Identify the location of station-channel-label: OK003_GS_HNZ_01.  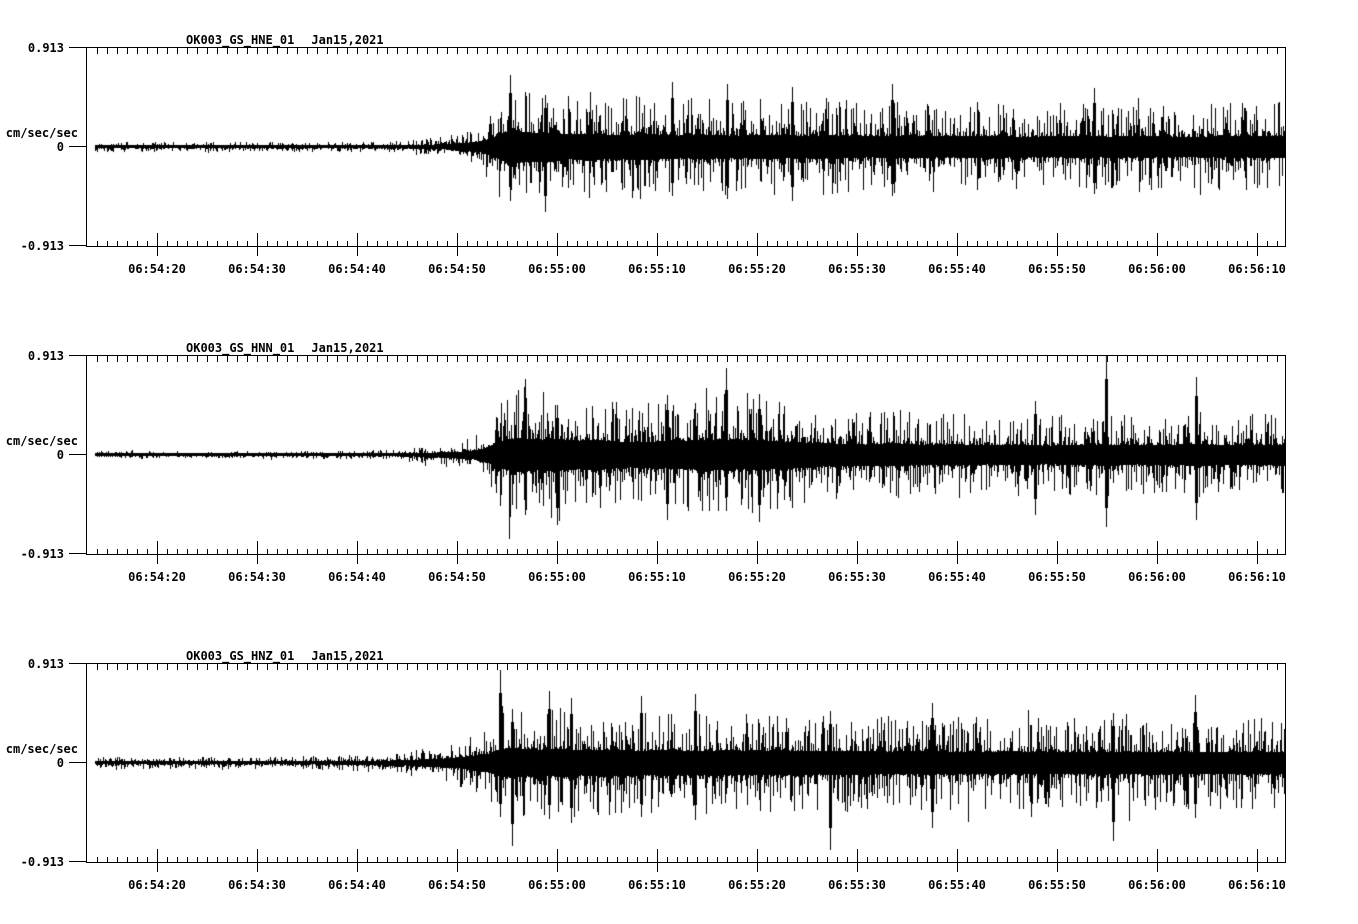
(240, 656).